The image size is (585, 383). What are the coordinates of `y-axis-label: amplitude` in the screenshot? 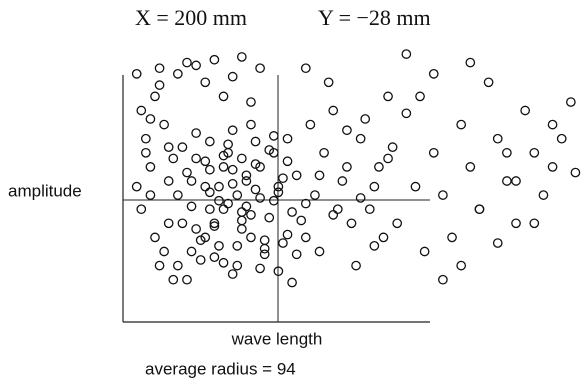 It's located at (45, 190).